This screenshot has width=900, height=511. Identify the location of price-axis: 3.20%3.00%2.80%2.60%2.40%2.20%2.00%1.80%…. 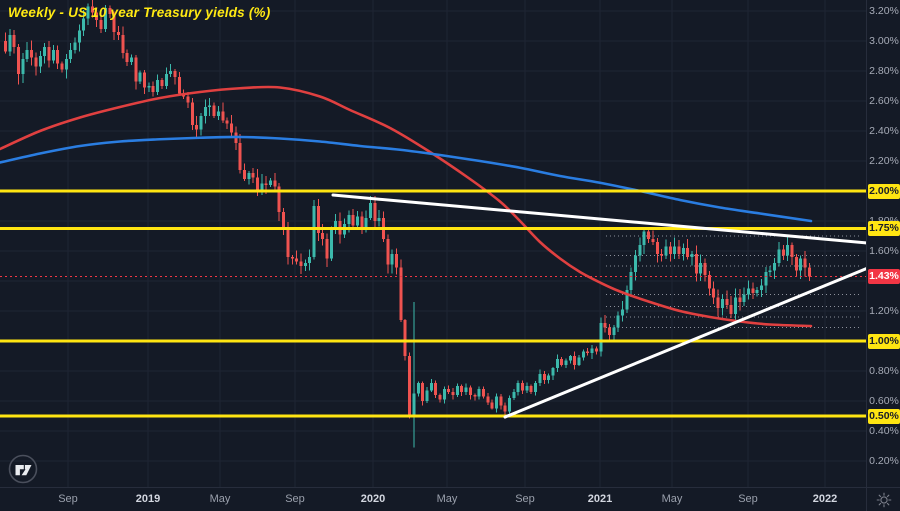
(883, 243).